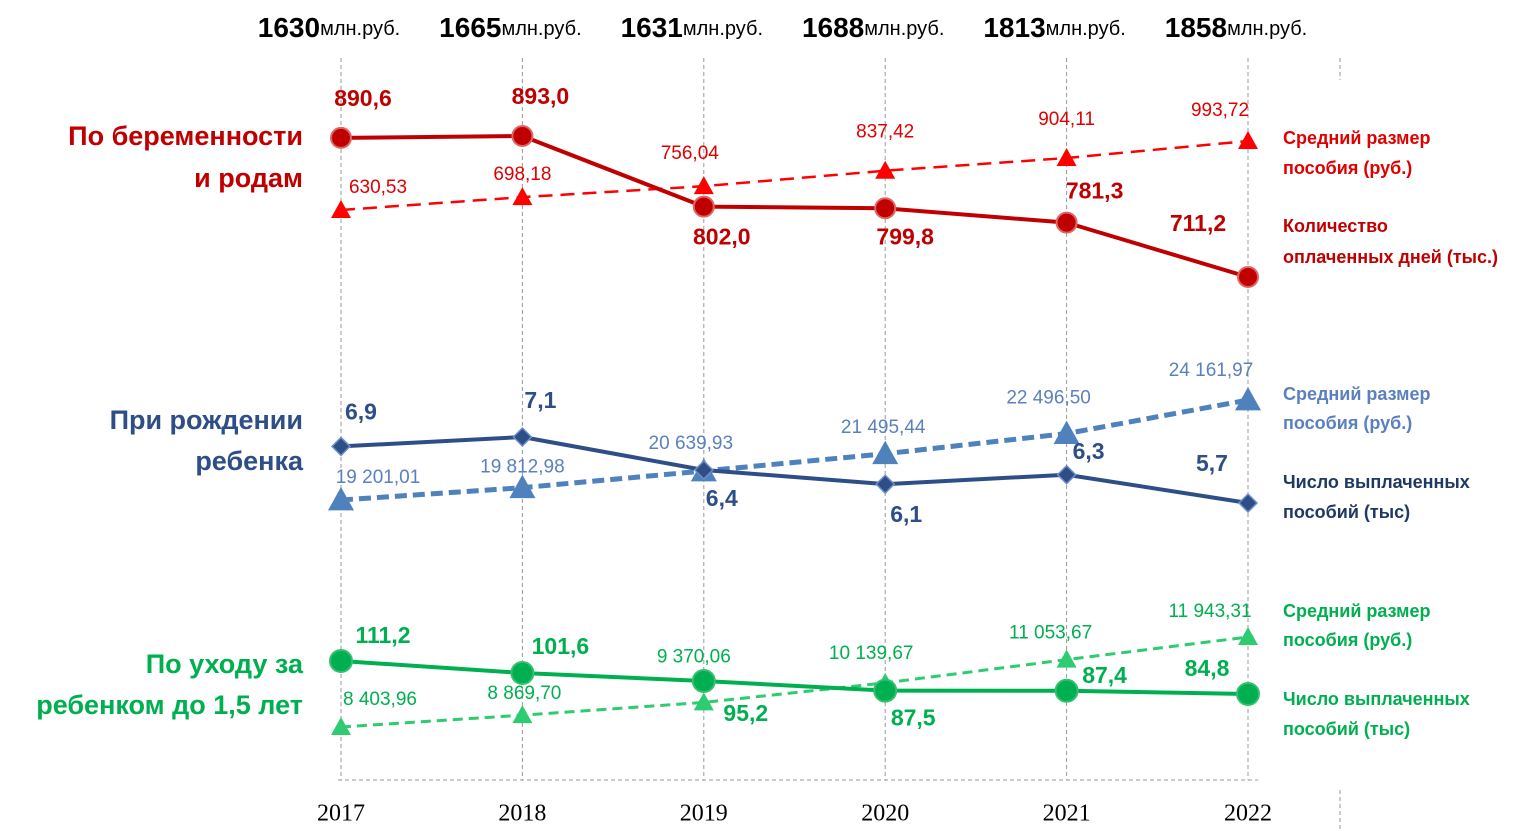 The image size is (1535, 831). I want to click on total-value: 1813, so click(1014, 27).